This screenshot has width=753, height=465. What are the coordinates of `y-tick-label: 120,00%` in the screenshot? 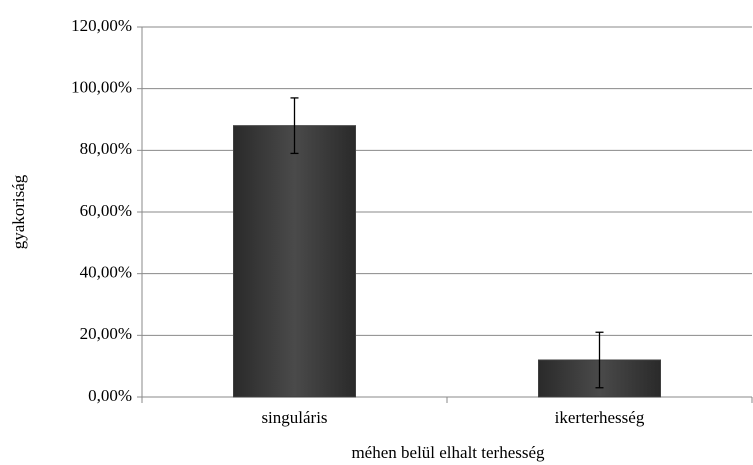 It's located at (101, 25).